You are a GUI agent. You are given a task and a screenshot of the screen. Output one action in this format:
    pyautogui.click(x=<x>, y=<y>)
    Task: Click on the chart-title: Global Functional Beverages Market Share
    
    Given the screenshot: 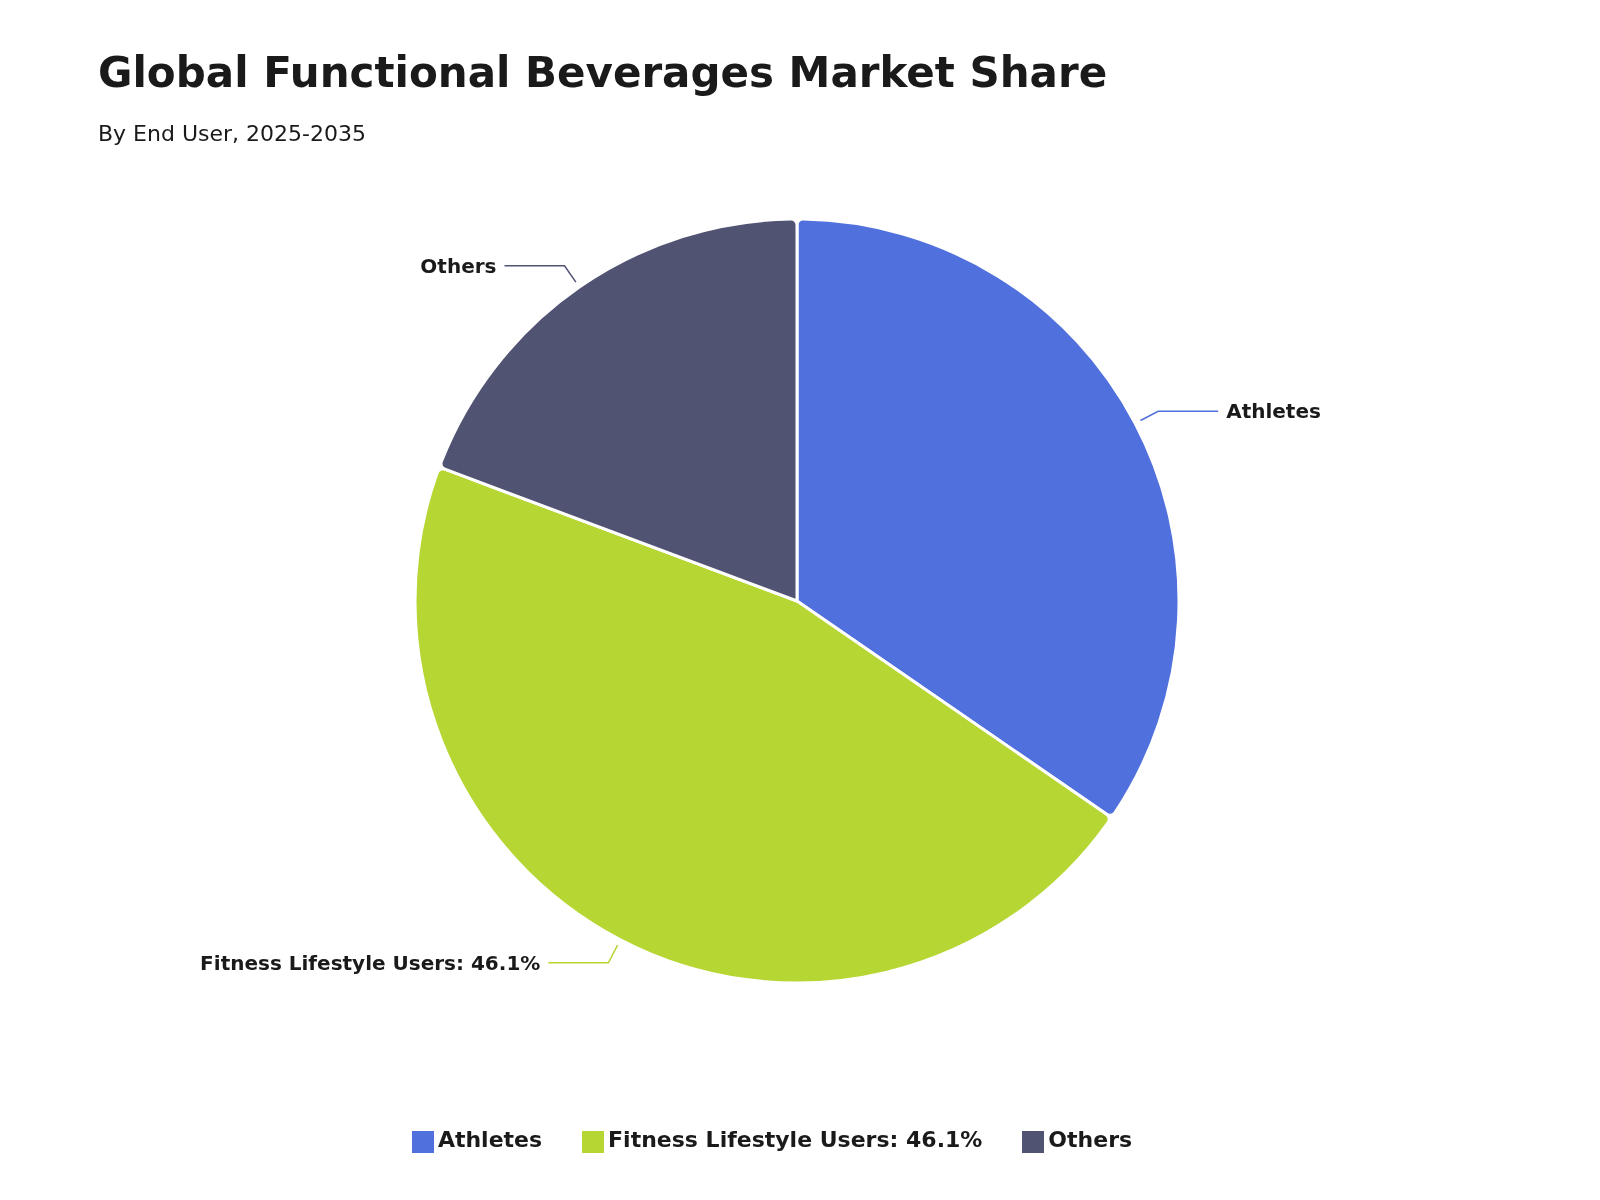 What is the action you would take?
    pyautogui.click(x=603, y=72)
    